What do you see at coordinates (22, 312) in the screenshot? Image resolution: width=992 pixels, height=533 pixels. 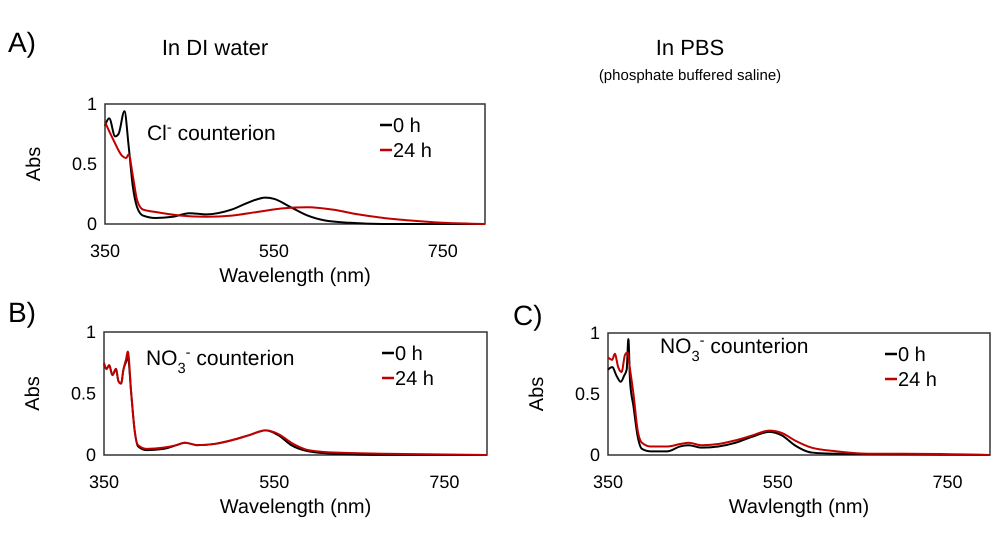 I see `text: B)` at bounding box center [22, 312].